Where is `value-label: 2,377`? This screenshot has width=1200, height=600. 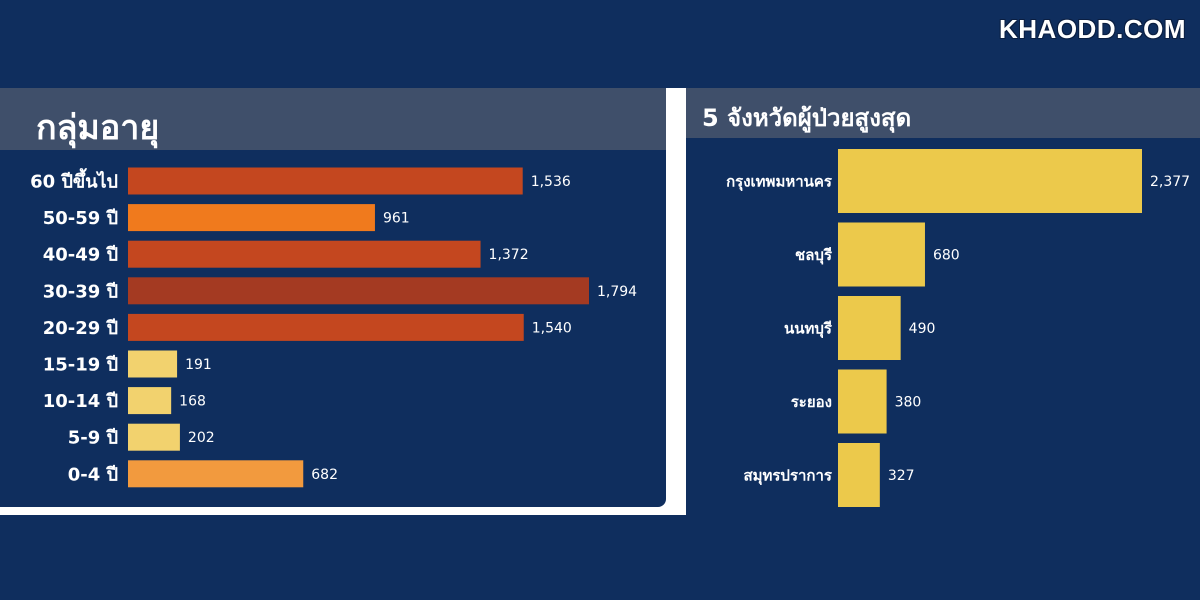 value-label: 2,377 is located at coordinates (1170, 182).